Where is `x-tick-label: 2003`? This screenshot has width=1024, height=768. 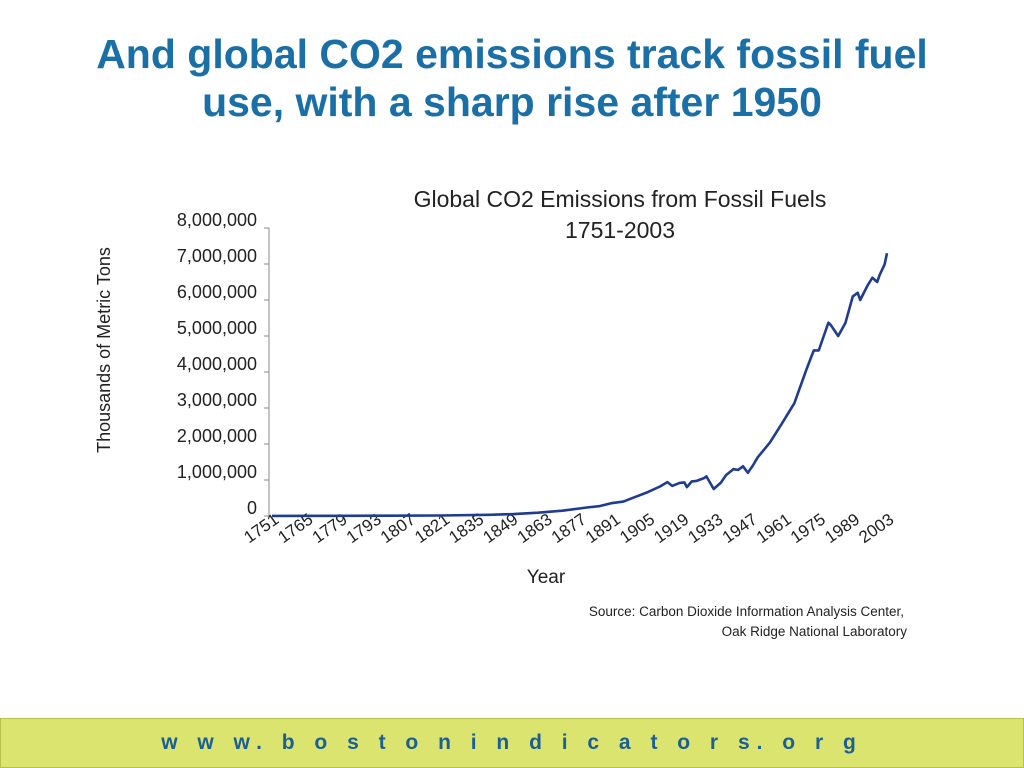
x-tick-label: 2003 is located at coordinates (876, 528).